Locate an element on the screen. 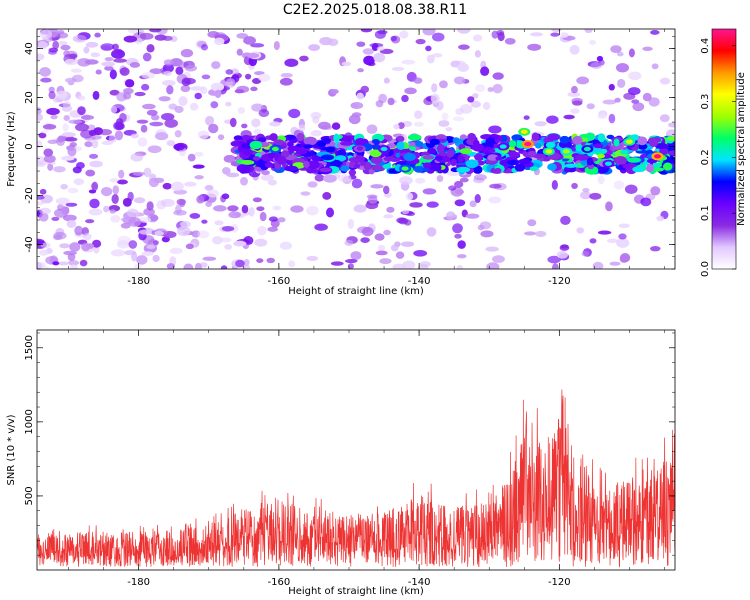  page-title: C2E2.2025.018.08.38.R11 is located at coordinates (375, 10).